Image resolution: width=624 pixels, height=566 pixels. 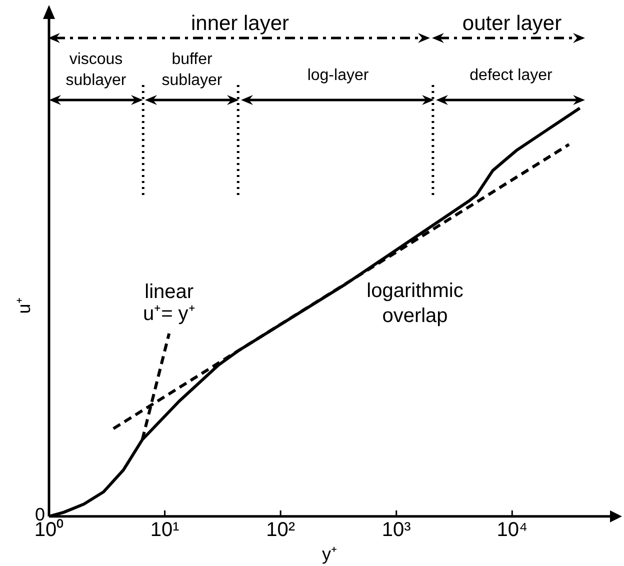 What do you see at coordinates (24, 306) in the screenshot?
I see `y-axis-title: u⁺` at bounding box center [24, 306].